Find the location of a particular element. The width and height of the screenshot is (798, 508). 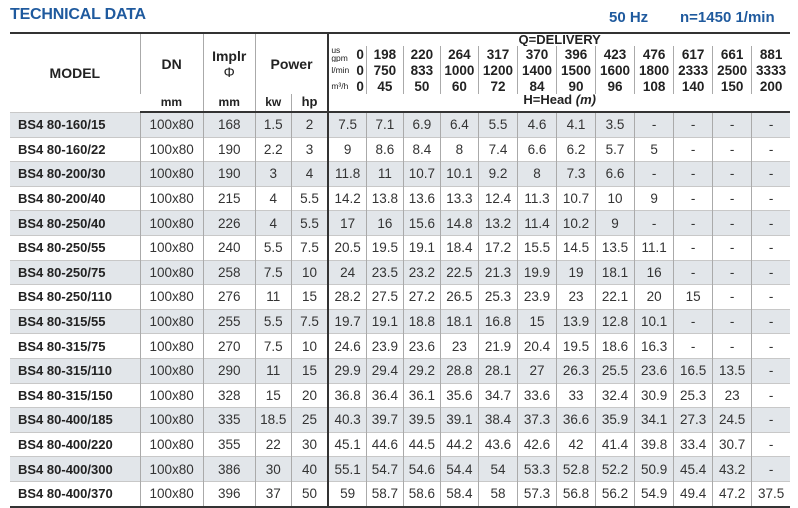

head-cell: 8.6 is located at coordinates (384, 149).